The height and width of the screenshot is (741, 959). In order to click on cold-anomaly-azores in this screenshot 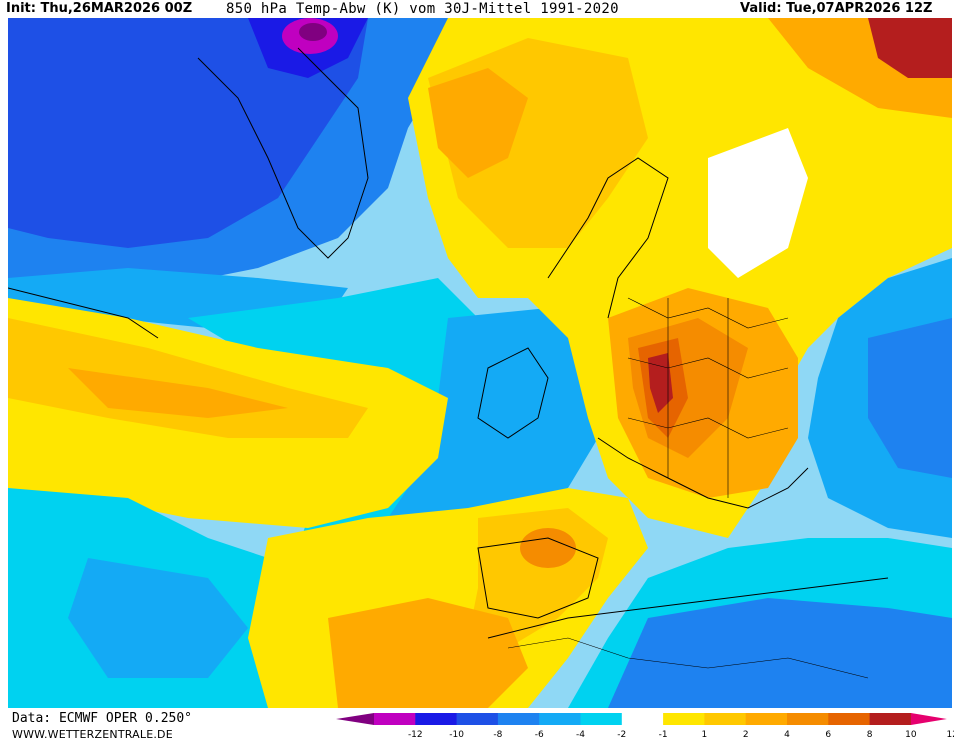, I will do `click(158, 618)`.